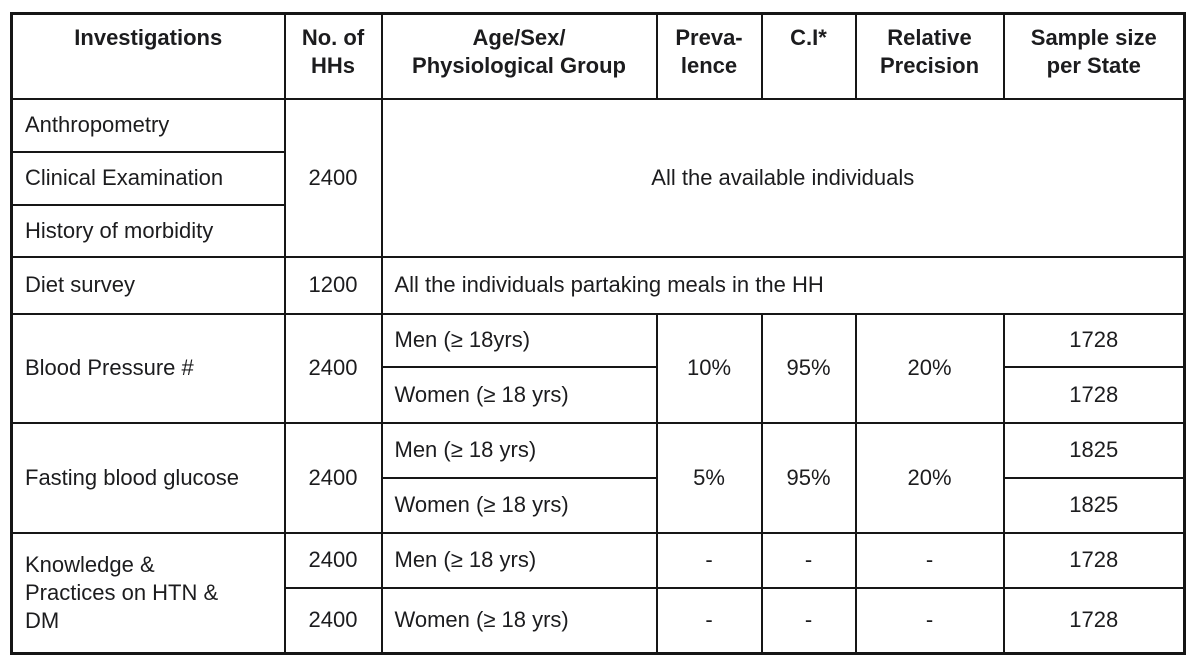  What do you see at coordinates (929, 477) in the screenshot?
I see `cell-fbg-relative-precision: 20%` at bounding box center [929, 477].